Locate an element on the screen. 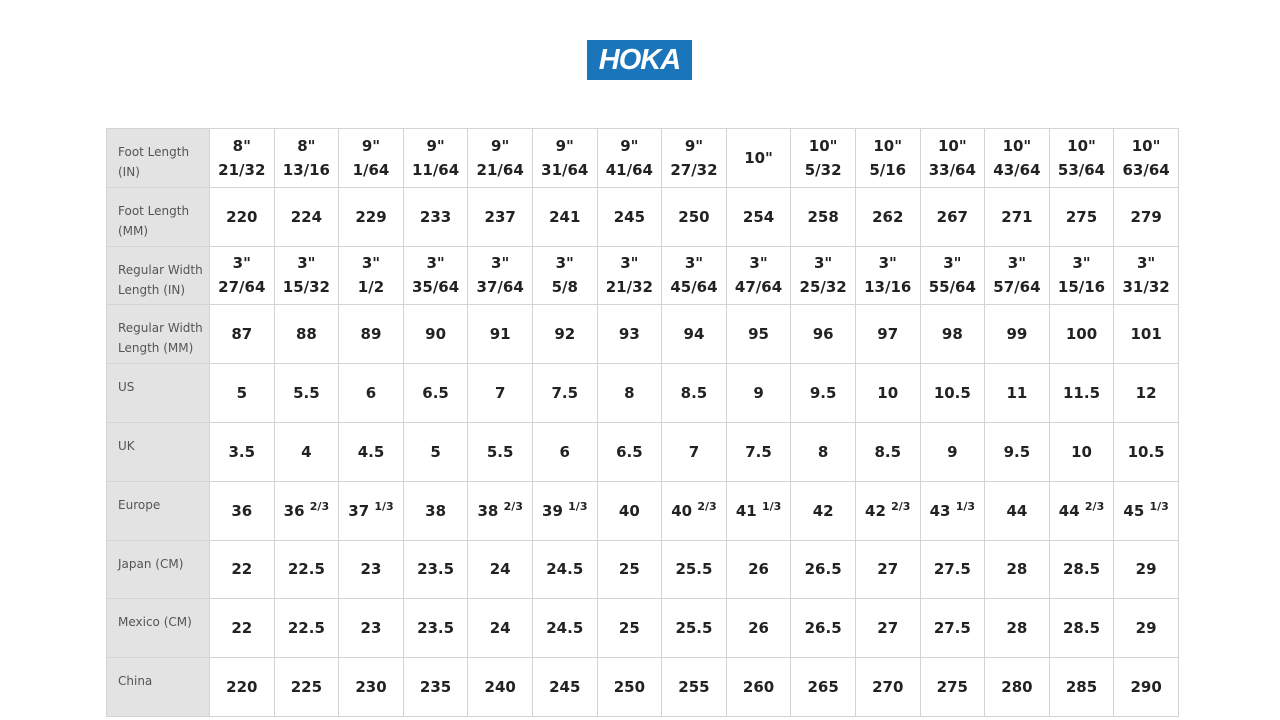 This screenshot has height=720, width=1280. table-cell: 38 is located at coordinates (435, 510).